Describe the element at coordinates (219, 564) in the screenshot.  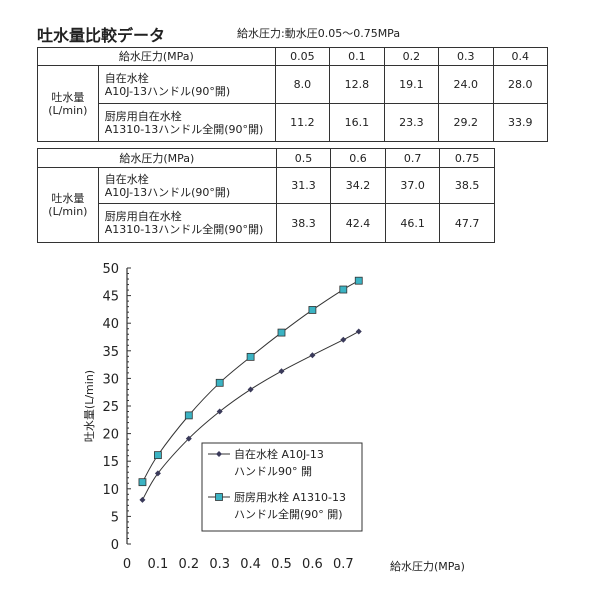
I see `x-tick-label: 0.3` at that location.